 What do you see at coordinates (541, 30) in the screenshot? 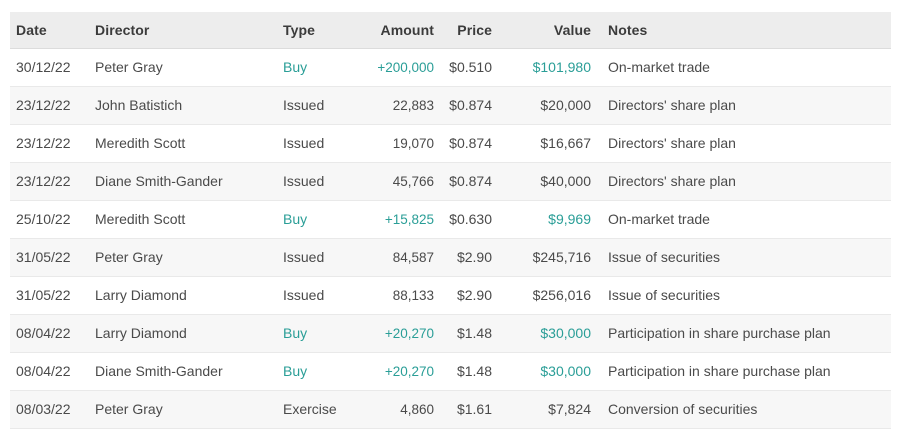
I see `column-header-value: Value` at bounding box center [541, 30].